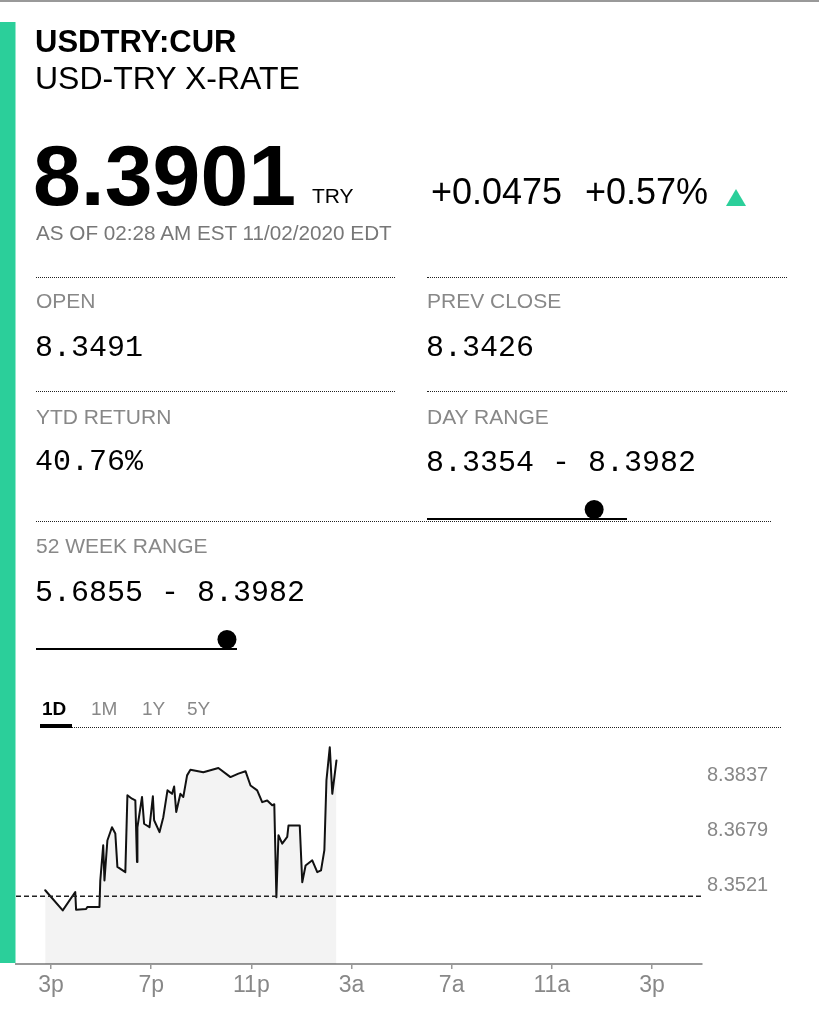 Image resolution: width=819 pixels, height=1024 pixels. I want to click on x-tick-label: 7a, so click(451, 984).